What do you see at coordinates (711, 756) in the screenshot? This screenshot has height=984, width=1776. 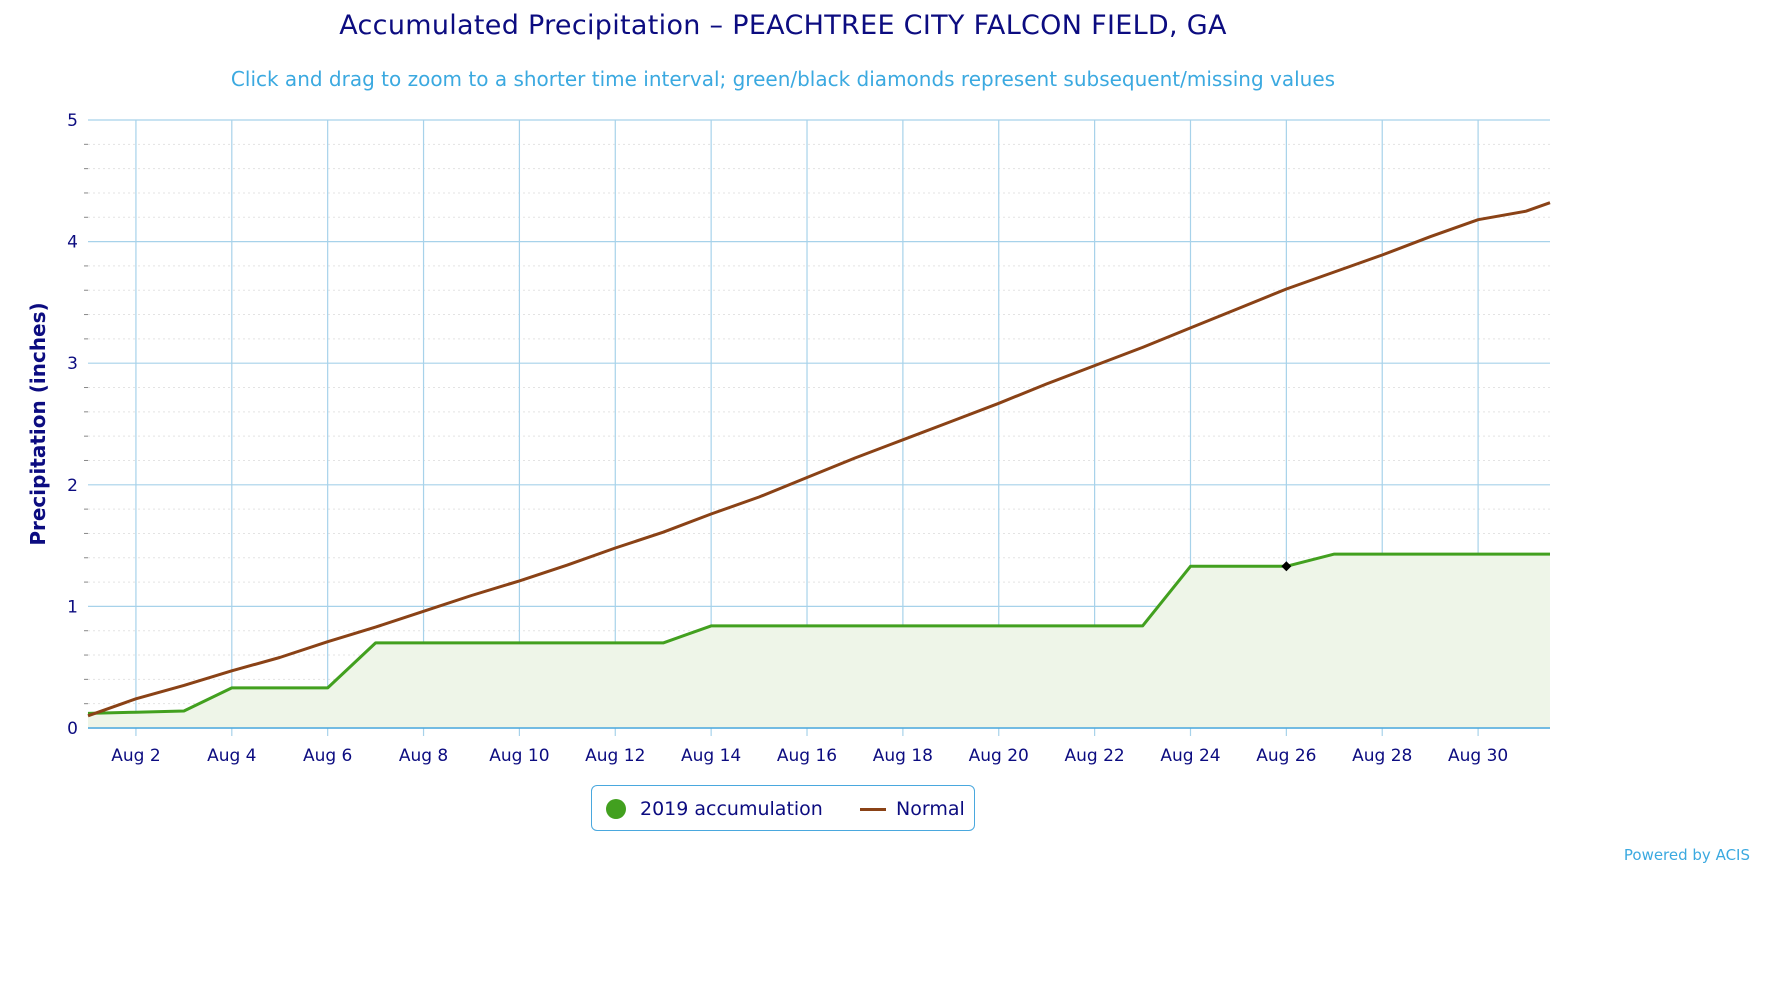 I see `x-tick-label: Aug 14` at bounding box center [711, 756].